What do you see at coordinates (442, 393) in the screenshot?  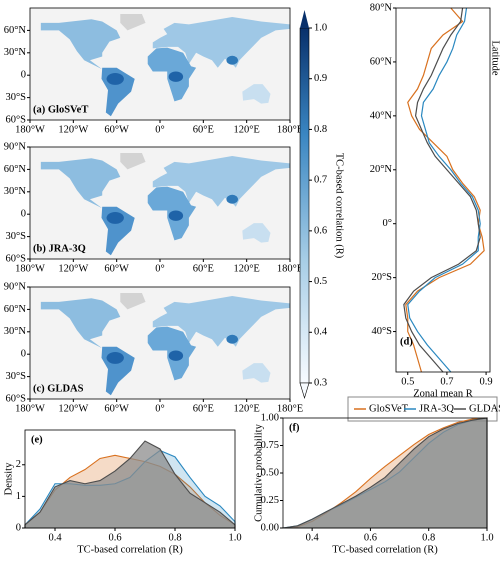 I see `x-axis-label: Zonal mean R` at bounding box center [442, 393].